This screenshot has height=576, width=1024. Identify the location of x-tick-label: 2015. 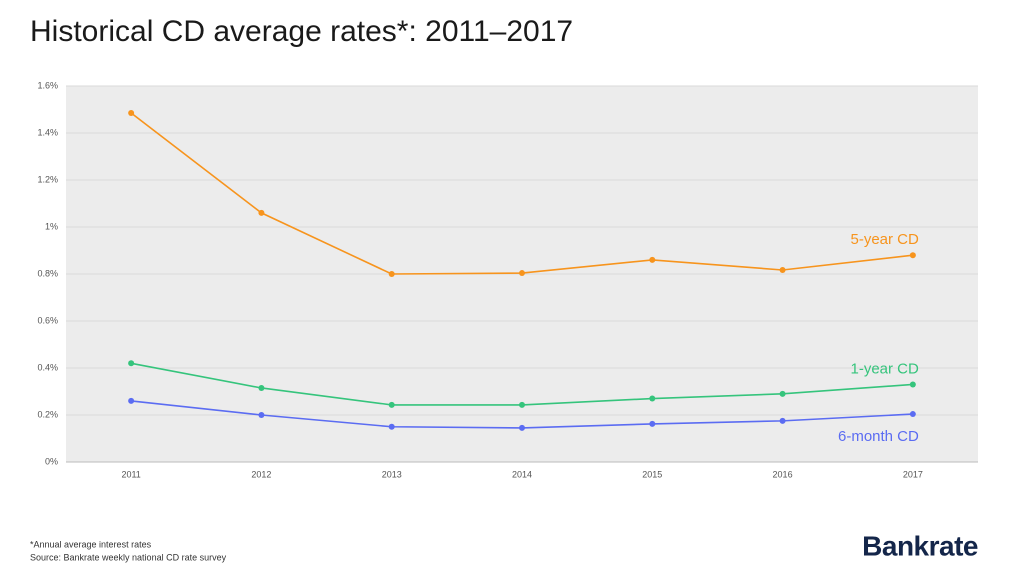
(652, 474).